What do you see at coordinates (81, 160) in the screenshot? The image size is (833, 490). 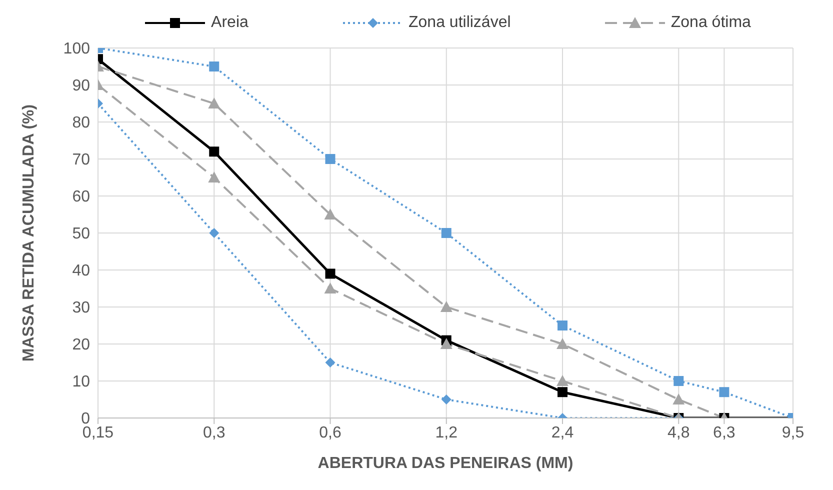 I see `y-tick-label: 70` at bounding box center [81, 160].